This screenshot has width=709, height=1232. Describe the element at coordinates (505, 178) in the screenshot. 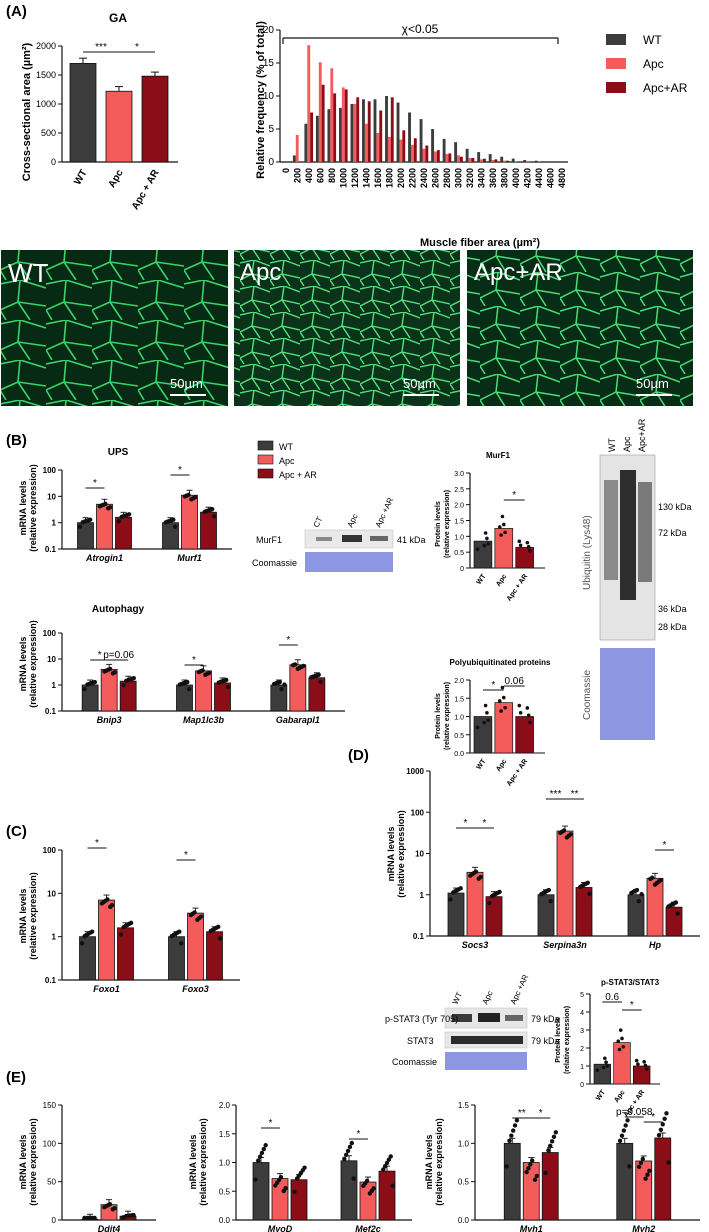

I see `hist-x-label-19: 3800` at that location.